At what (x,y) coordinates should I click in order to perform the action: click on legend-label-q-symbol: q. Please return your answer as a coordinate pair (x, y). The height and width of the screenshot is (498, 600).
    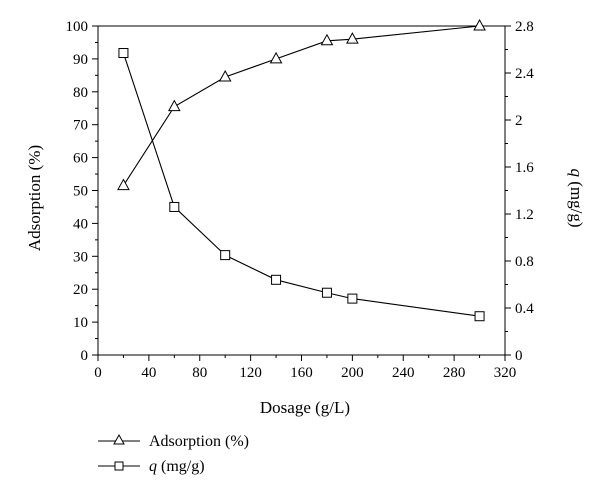
    Looking at the image, I should click on (153, 466).